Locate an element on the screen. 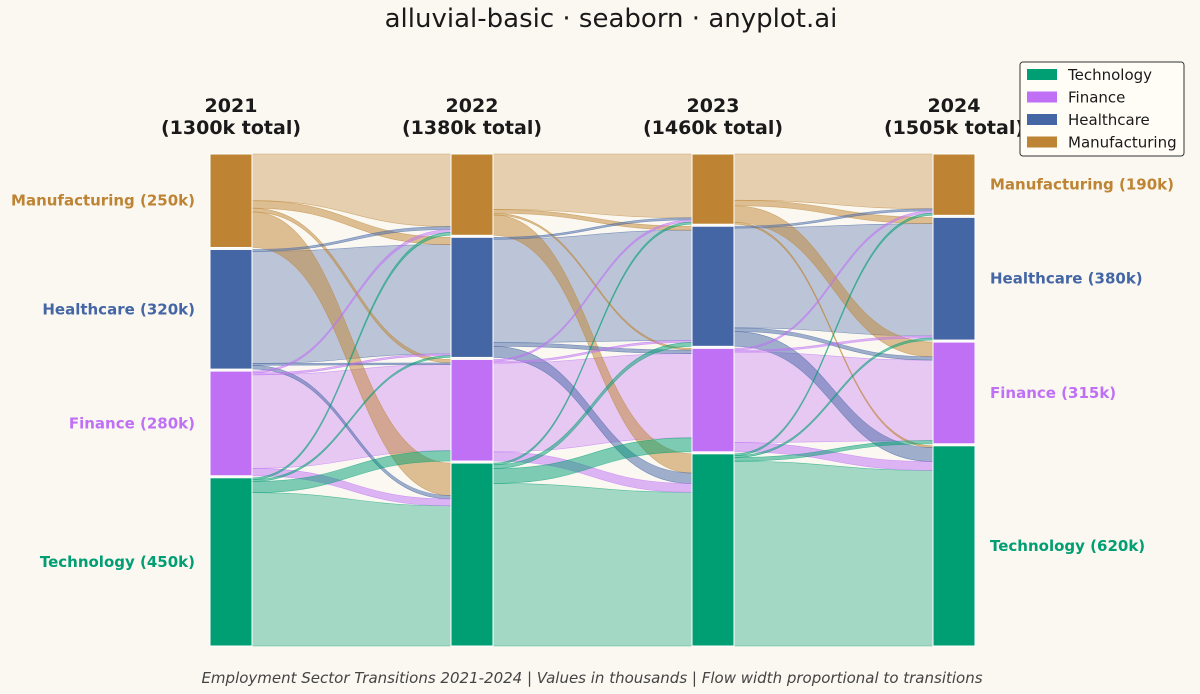  right-label-finance: Finance (315k) is located at coordinates (1053, 393).